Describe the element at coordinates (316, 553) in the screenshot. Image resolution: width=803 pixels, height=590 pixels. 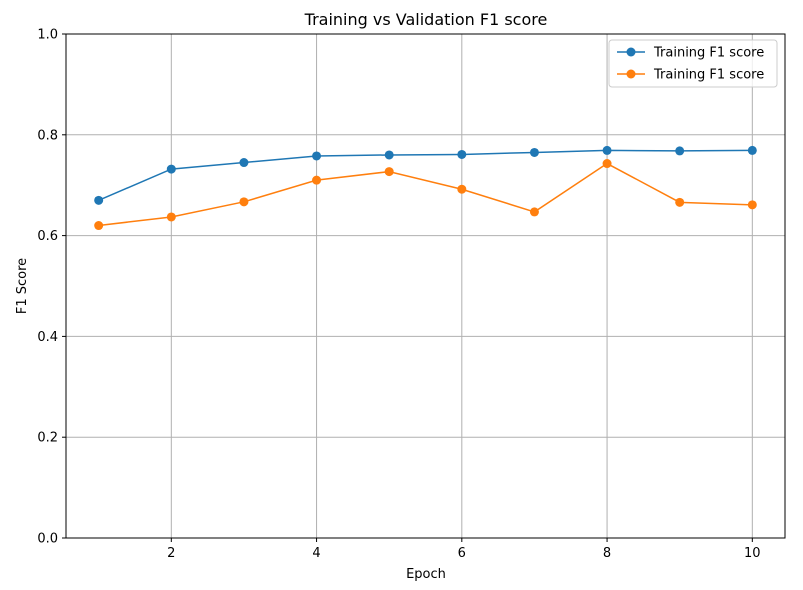
I see `x-tick-label: 4` at that location.